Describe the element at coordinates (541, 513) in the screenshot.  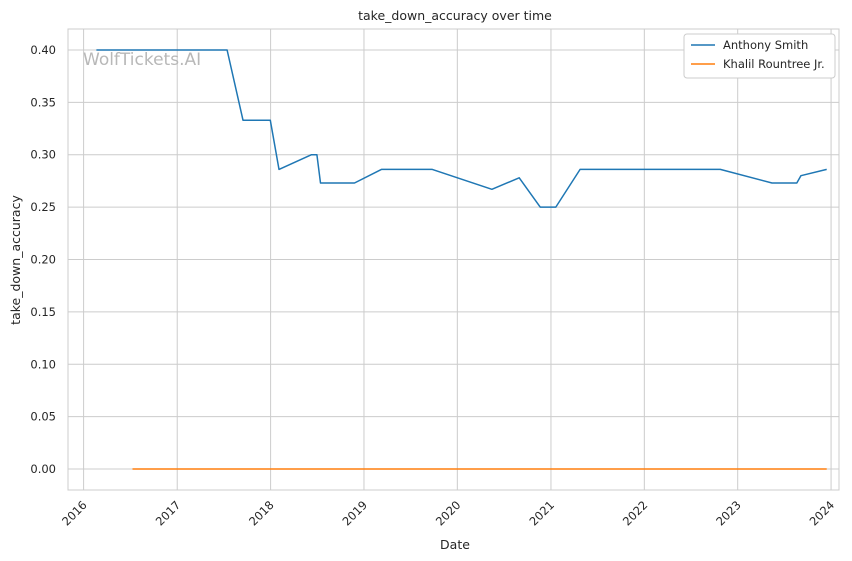
I see `x-tick-label: 2021` at that location.